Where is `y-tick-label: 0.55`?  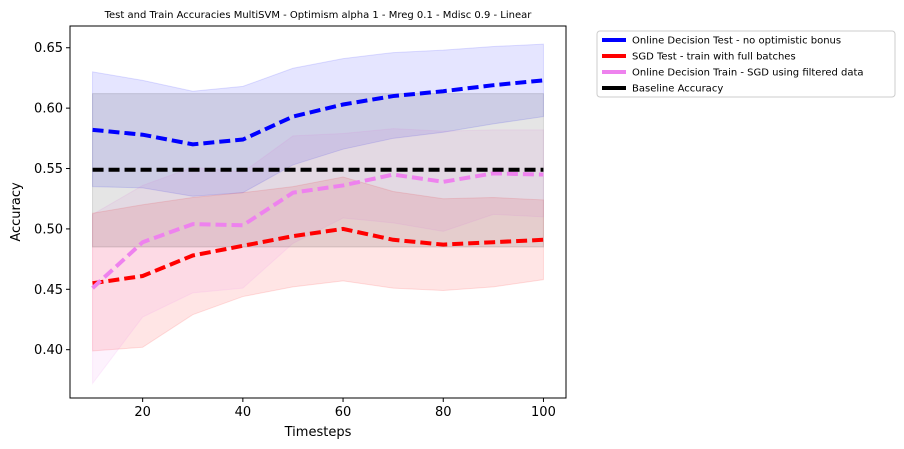 y-tick-label: 0.55 is located at coordinates (48, 169).